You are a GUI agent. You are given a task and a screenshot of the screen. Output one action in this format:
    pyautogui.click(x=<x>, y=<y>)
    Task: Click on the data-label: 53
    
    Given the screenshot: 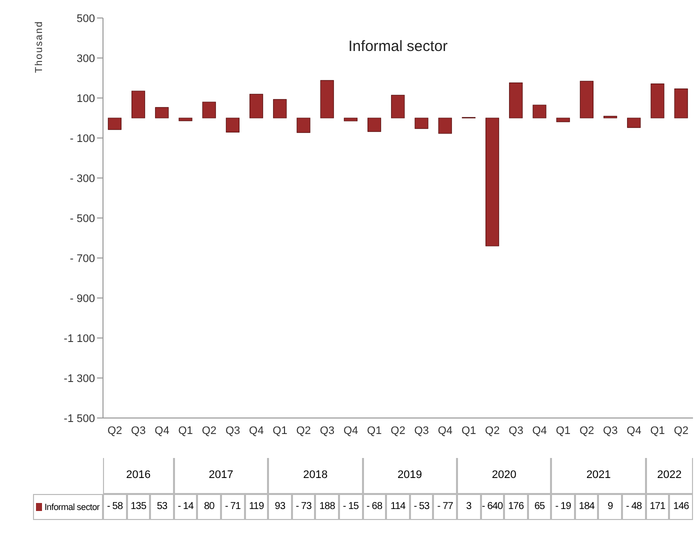 What is the action you would take?
    pyautogui.click(x=162, y=507)
    